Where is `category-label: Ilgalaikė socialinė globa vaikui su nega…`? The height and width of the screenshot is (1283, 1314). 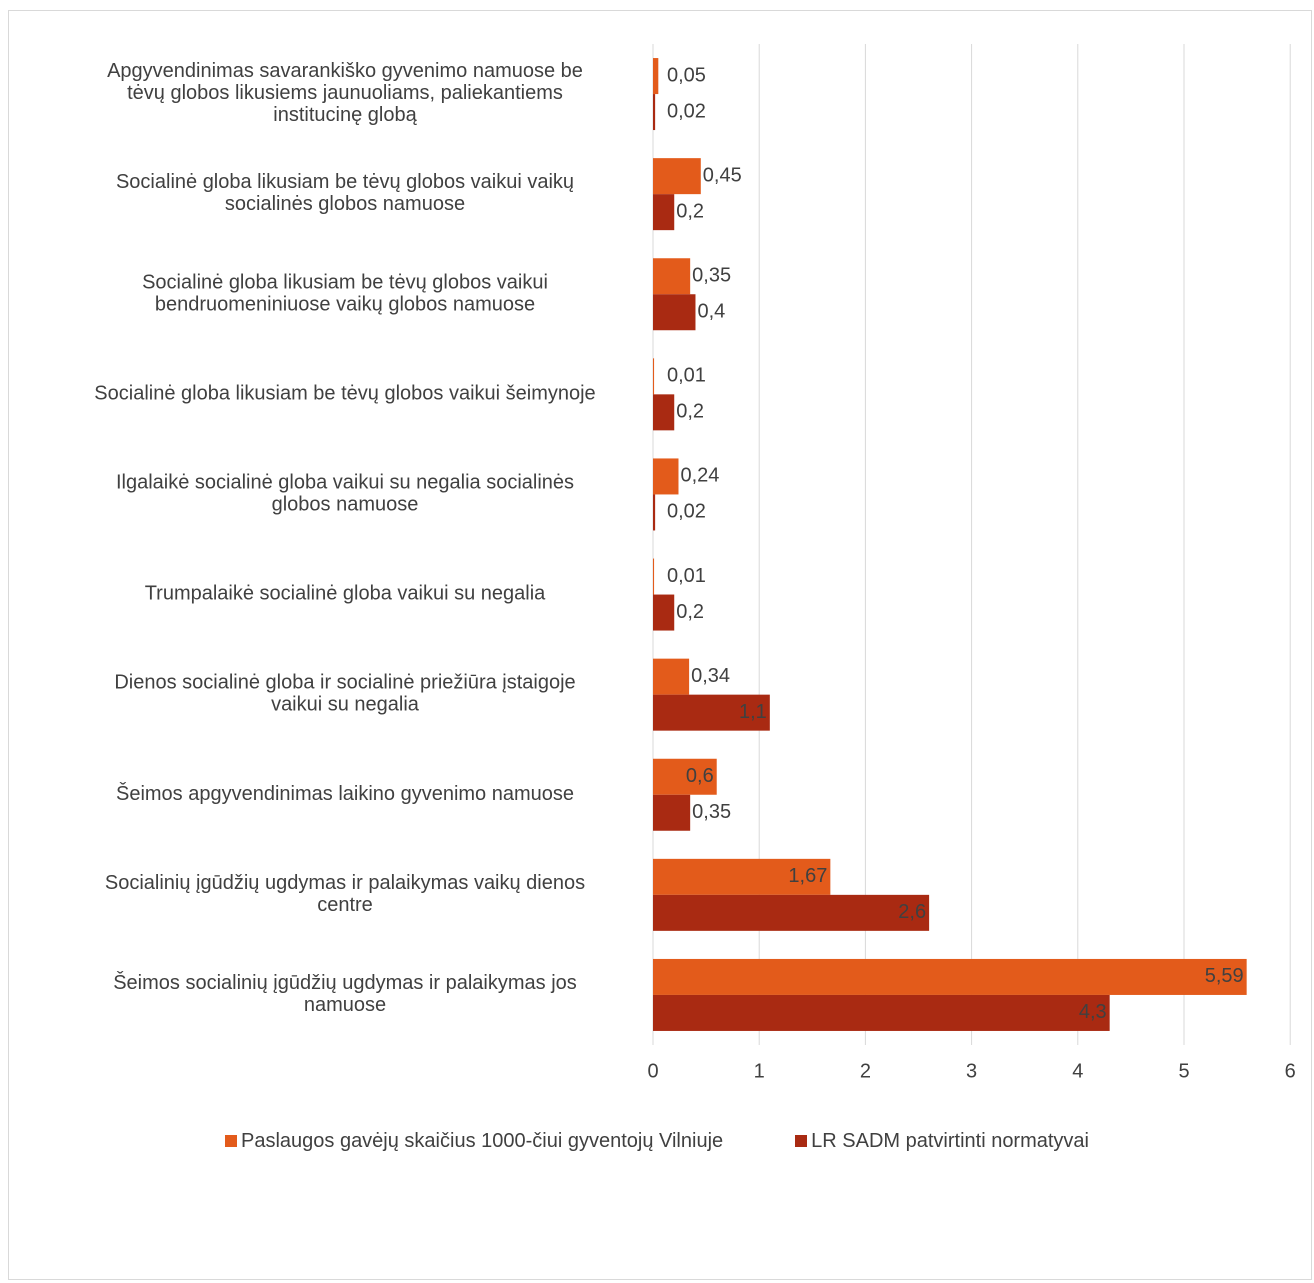
category-label: Ilgalaikė socialinė globa vaikui su nega… is located at coordinates (345, 494).